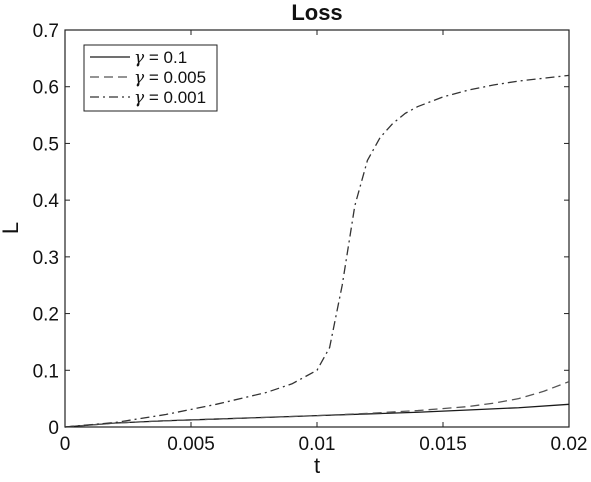 The image size is (591, 482). What do you see at coordinates (175, 77) in the screenshot?
I see `legend-value-text: = 0.005` at bounding box center [175, 77].